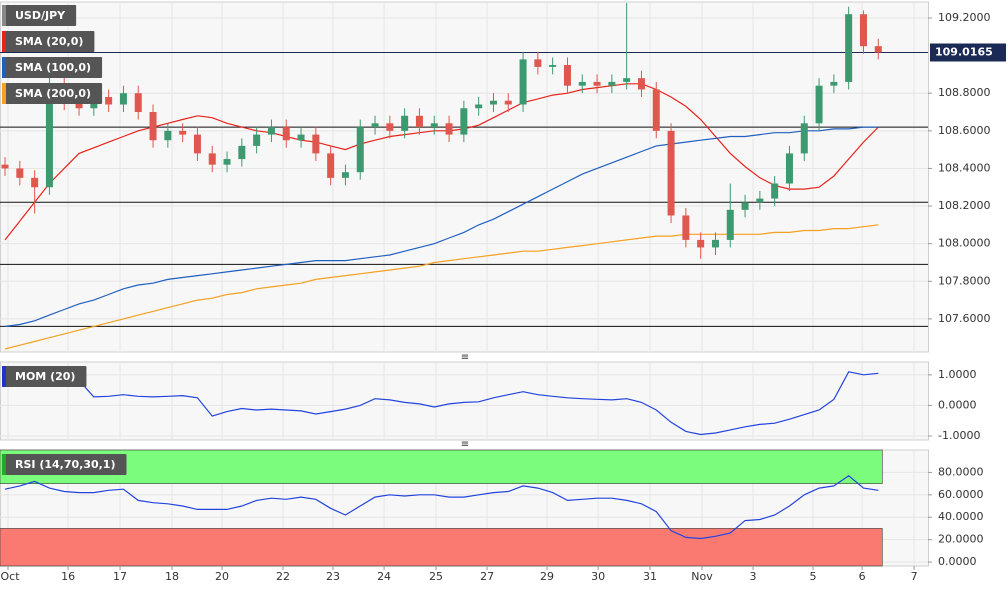  I want to click on legend-item: SMA (100,0), so click(52, 67).